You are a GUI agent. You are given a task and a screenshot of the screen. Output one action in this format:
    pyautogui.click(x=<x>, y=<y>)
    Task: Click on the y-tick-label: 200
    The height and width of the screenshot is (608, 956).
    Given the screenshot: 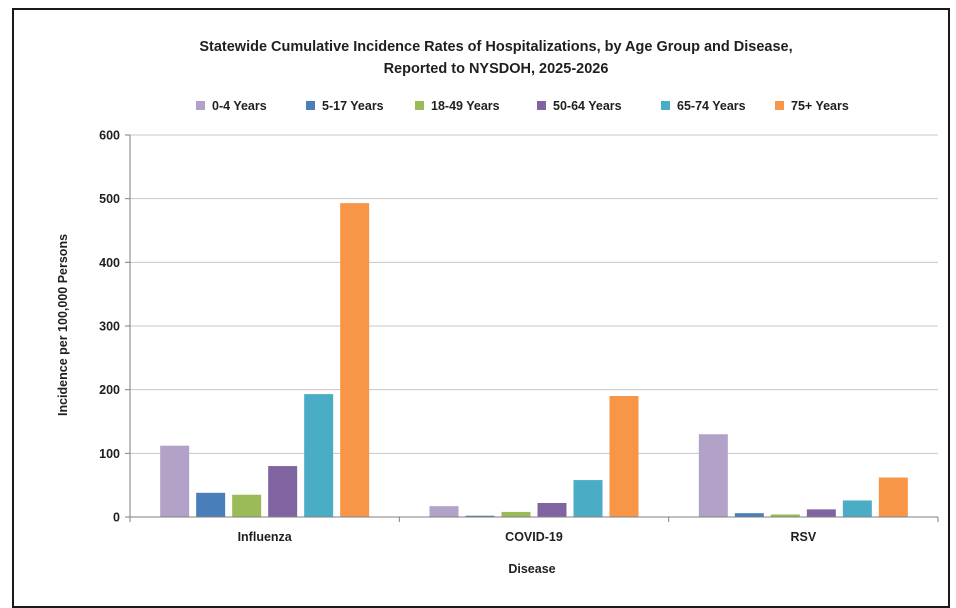 What is the action you would take?
    pyautogui.click(x=109, y=390)
    